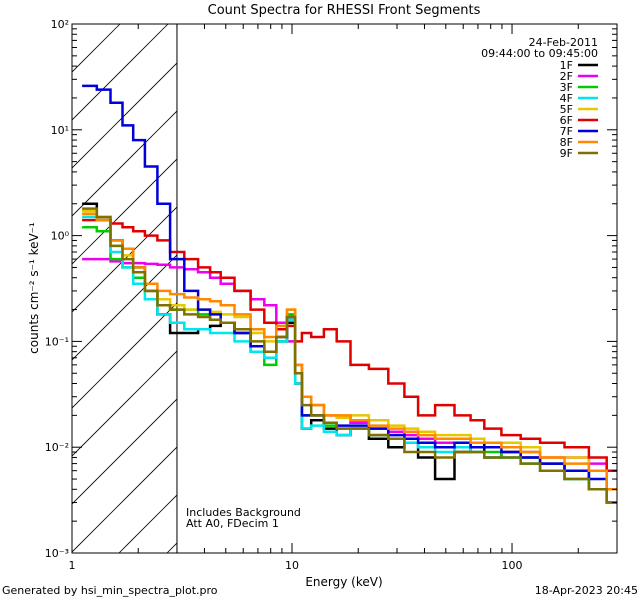 This screenshot has width=640, height=600. What do you see at coordinates (343, 582) in the screenshot?
I see `x-axis-label: Energy (keV)` at bounding box center [343, 582].